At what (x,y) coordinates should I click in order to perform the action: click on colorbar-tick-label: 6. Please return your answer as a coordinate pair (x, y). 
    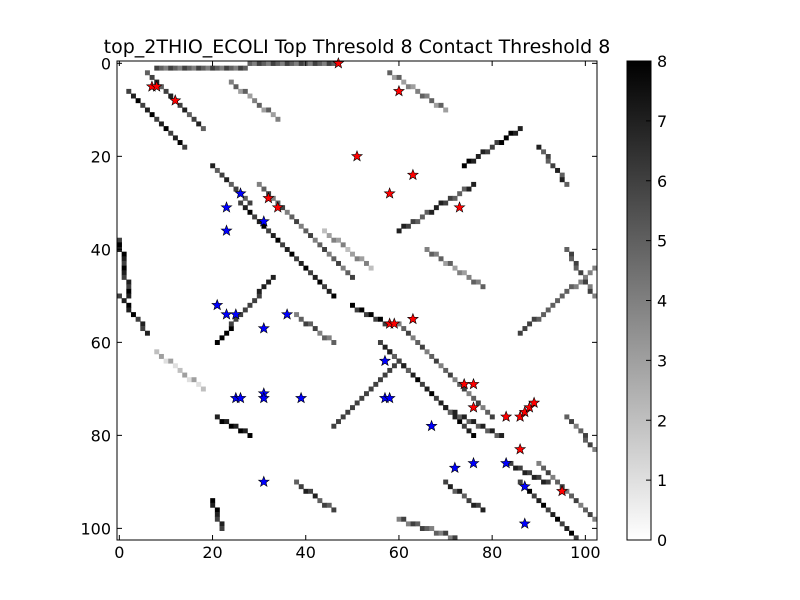
    Looking at the image, I should click on (662, 181).